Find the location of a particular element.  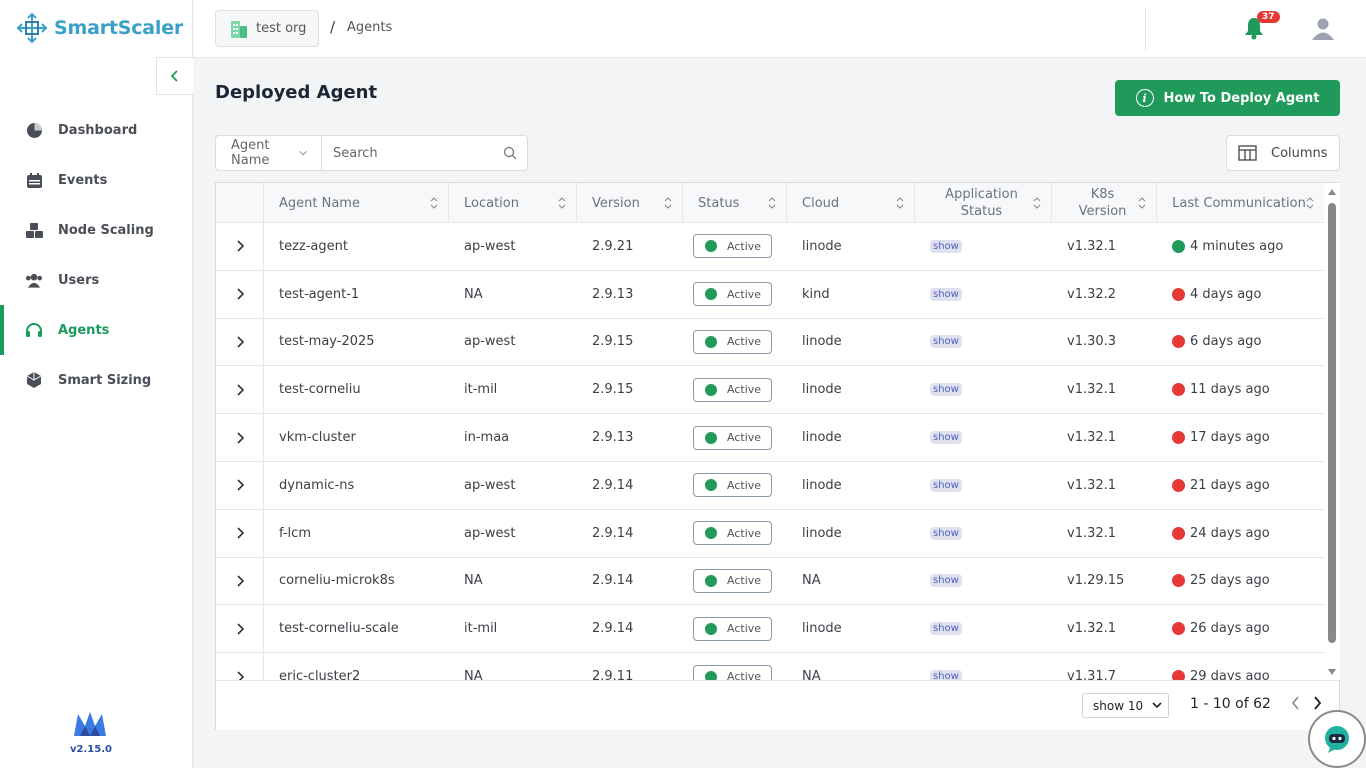

filter-select-value: Agent Name is located at coordinates (250, 153).